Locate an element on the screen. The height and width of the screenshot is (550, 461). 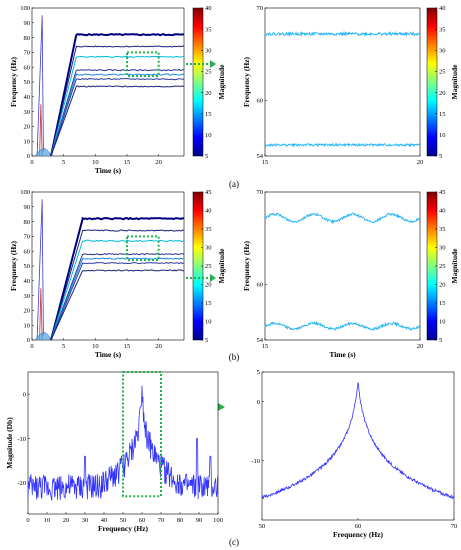
chart-c_right: 50 60 70 -10 0 5 Frequency (Hz) is located at coordinates (354, 454).